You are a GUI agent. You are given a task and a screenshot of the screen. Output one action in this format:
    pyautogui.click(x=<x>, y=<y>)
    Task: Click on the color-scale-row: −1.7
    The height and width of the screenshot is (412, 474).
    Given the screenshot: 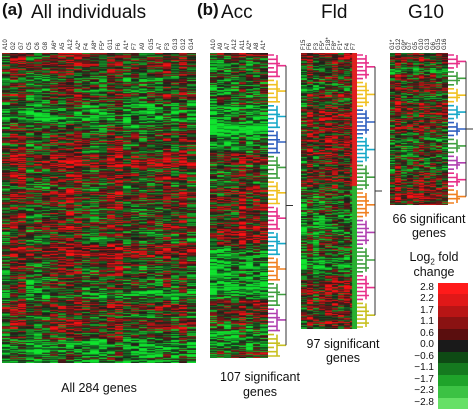 What is the action you would take?
    pyautogui.click(x=434, y=380)
    